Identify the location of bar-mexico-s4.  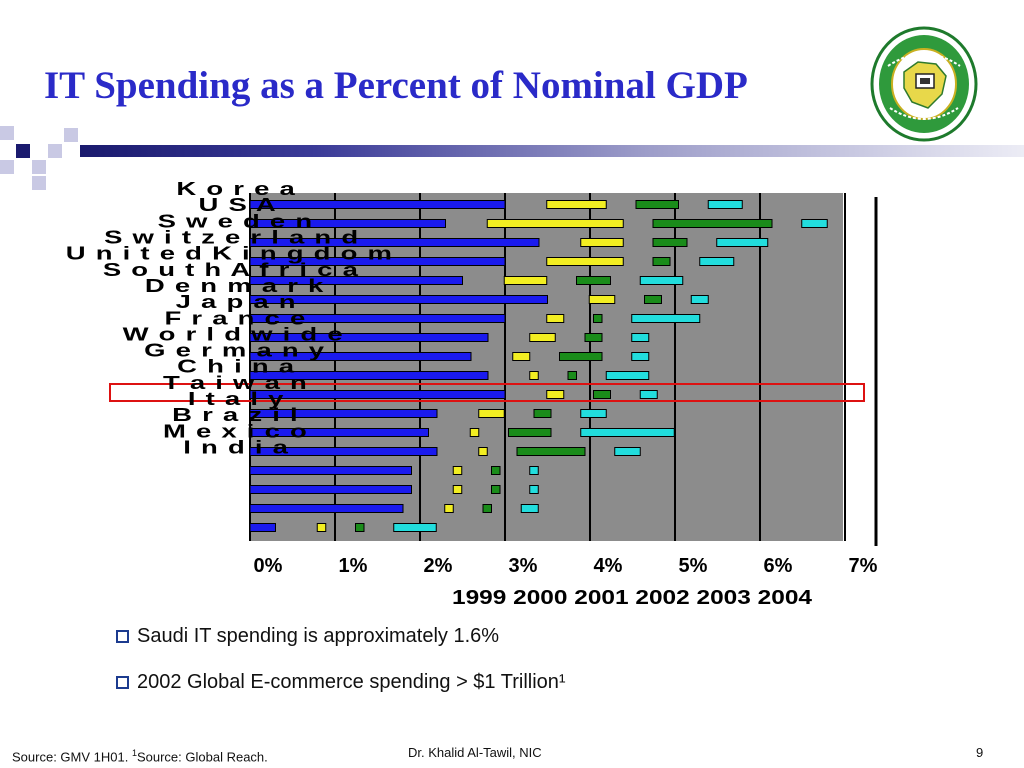
(529, 508).